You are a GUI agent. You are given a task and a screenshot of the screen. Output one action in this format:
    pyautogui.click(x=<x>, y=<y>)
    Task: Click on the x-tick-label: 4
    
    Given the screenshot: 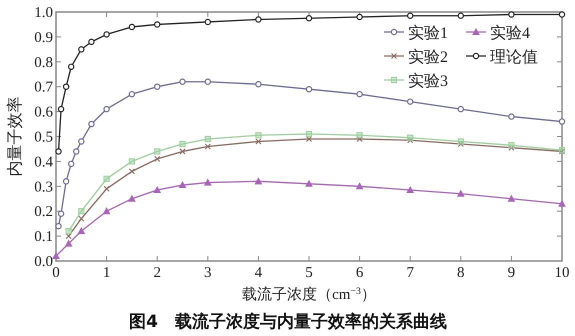 What is the action you would take?
    pyautogui.click(x=258, y=273)
    